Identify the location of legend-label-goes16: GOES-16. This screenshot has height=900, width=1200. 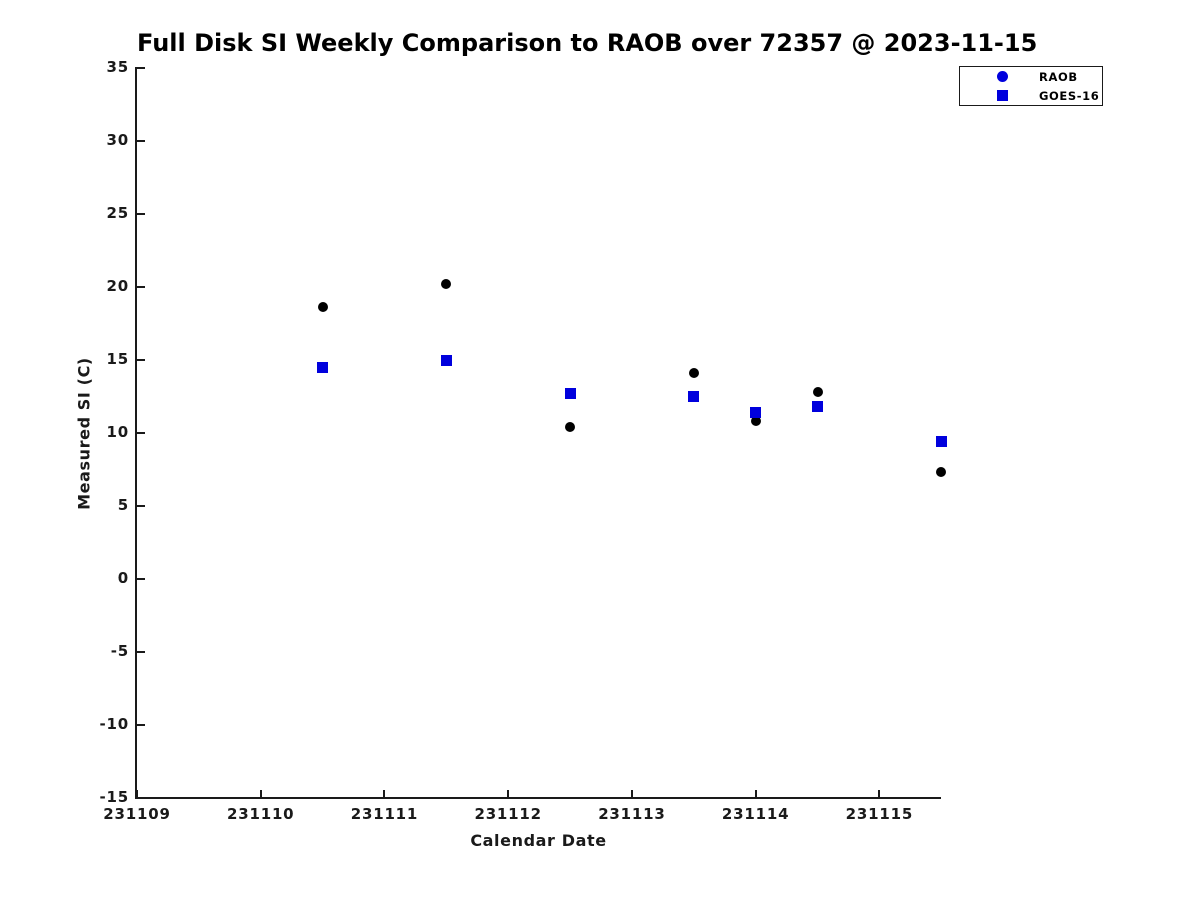
(1069, 95).